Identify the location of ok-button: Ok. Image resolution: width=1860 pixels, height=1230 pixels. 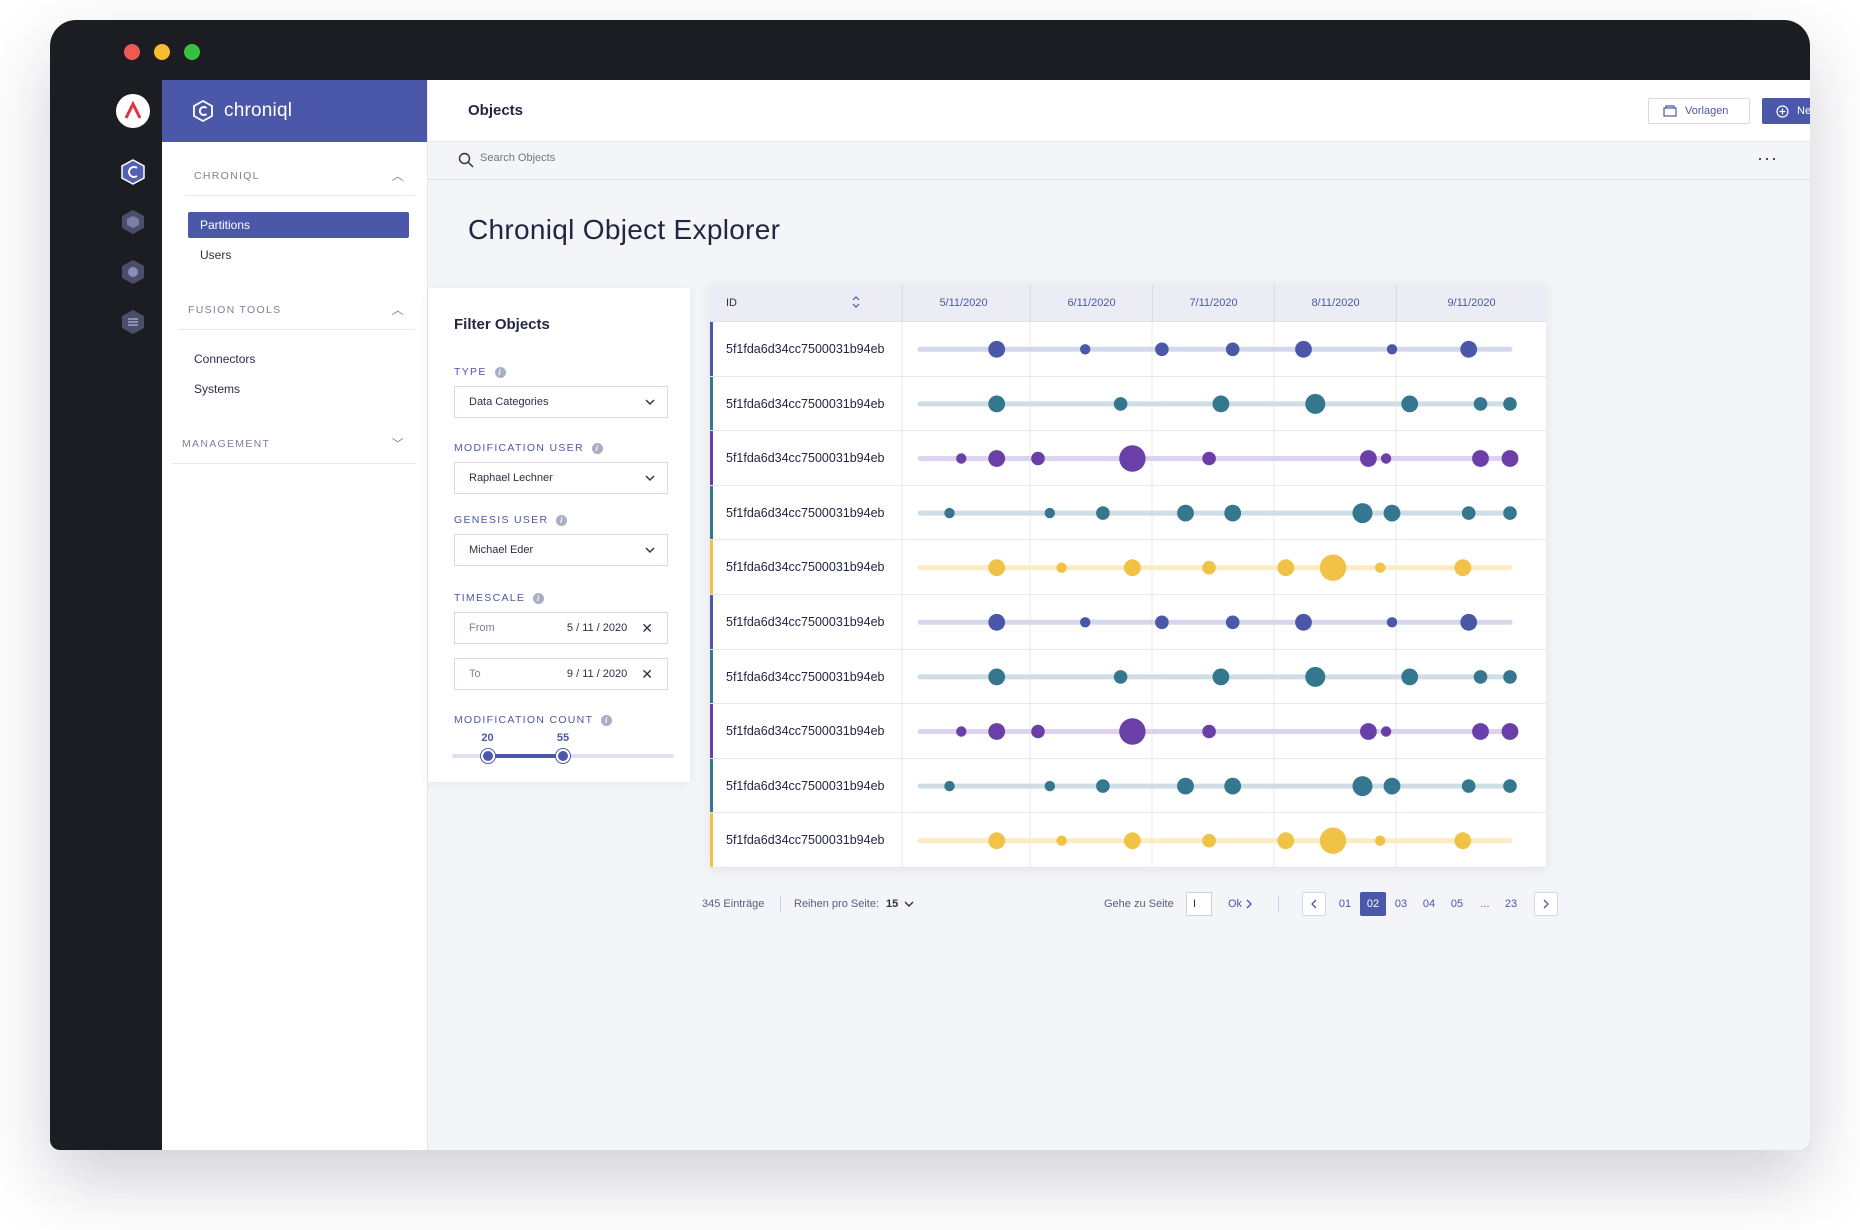
(1235, 904).